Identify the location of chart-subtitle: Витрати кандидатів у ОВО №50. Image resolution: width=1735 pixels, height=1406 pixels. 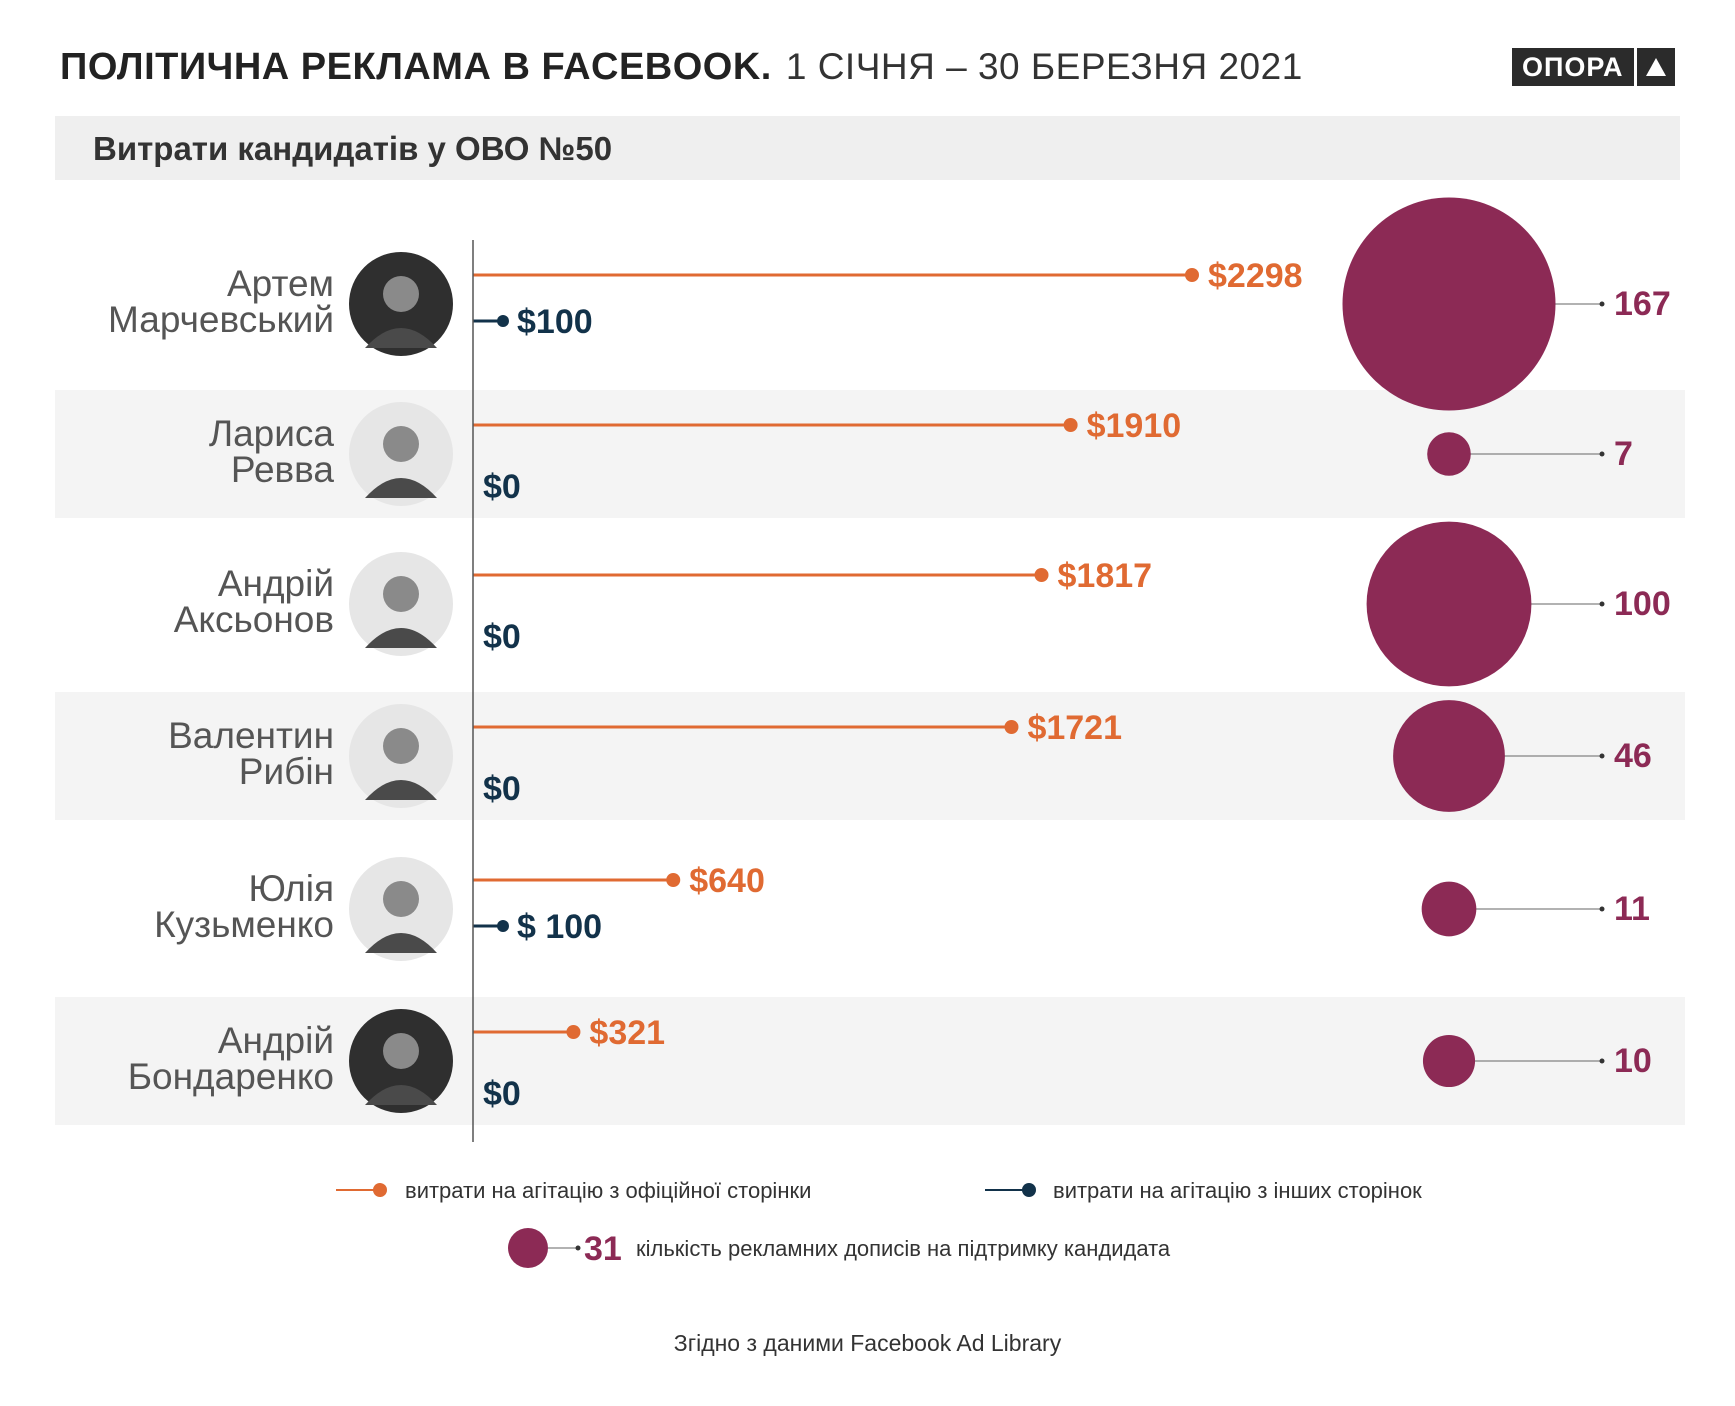
(353, 148).